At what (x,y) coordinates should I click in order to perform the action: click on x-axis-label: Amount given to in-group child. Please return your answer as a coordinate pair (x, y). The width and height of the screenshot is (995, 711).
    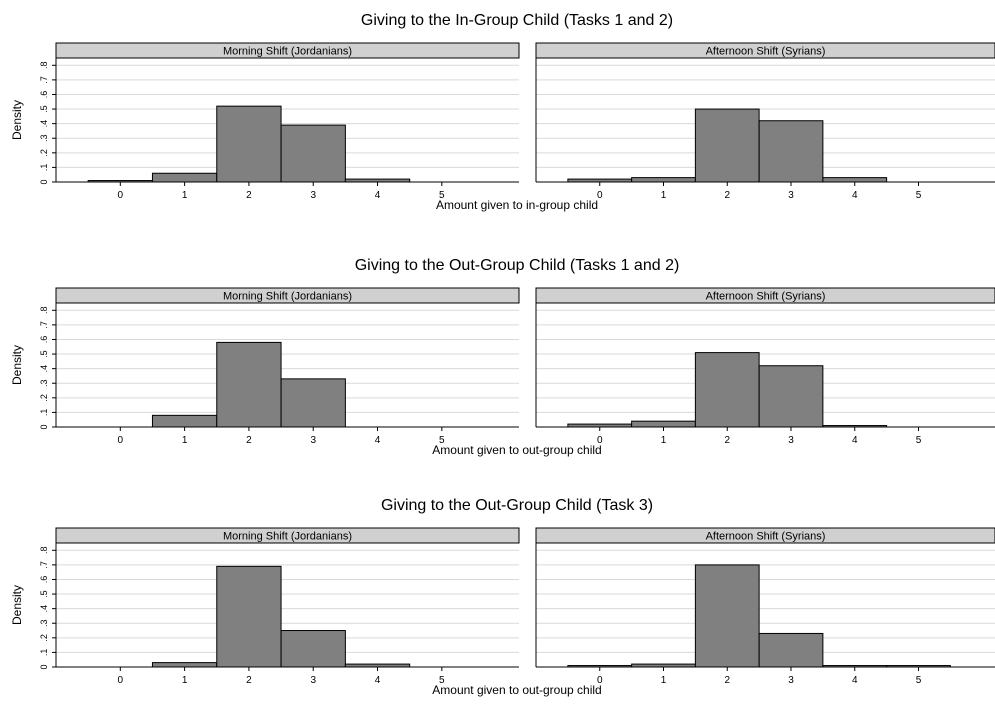
    Looking at the image, I should click on (517, 205).